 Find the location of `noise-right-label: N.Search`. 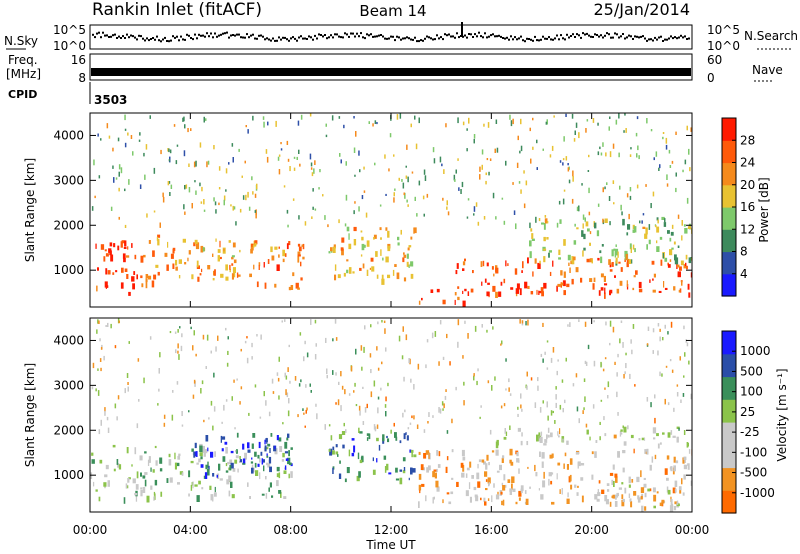

noise-right-label: N.Search is located at coordinates (771, 36).